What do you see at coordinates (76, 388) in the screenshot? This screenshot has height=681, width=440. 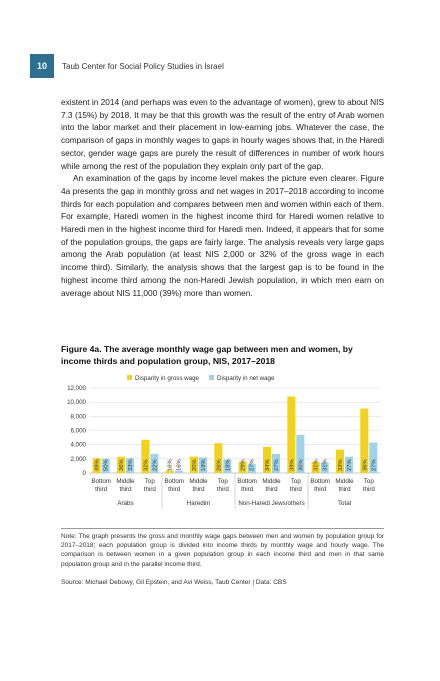 I see `y-tick-label: 12,000` at bounding box center [76, 388].